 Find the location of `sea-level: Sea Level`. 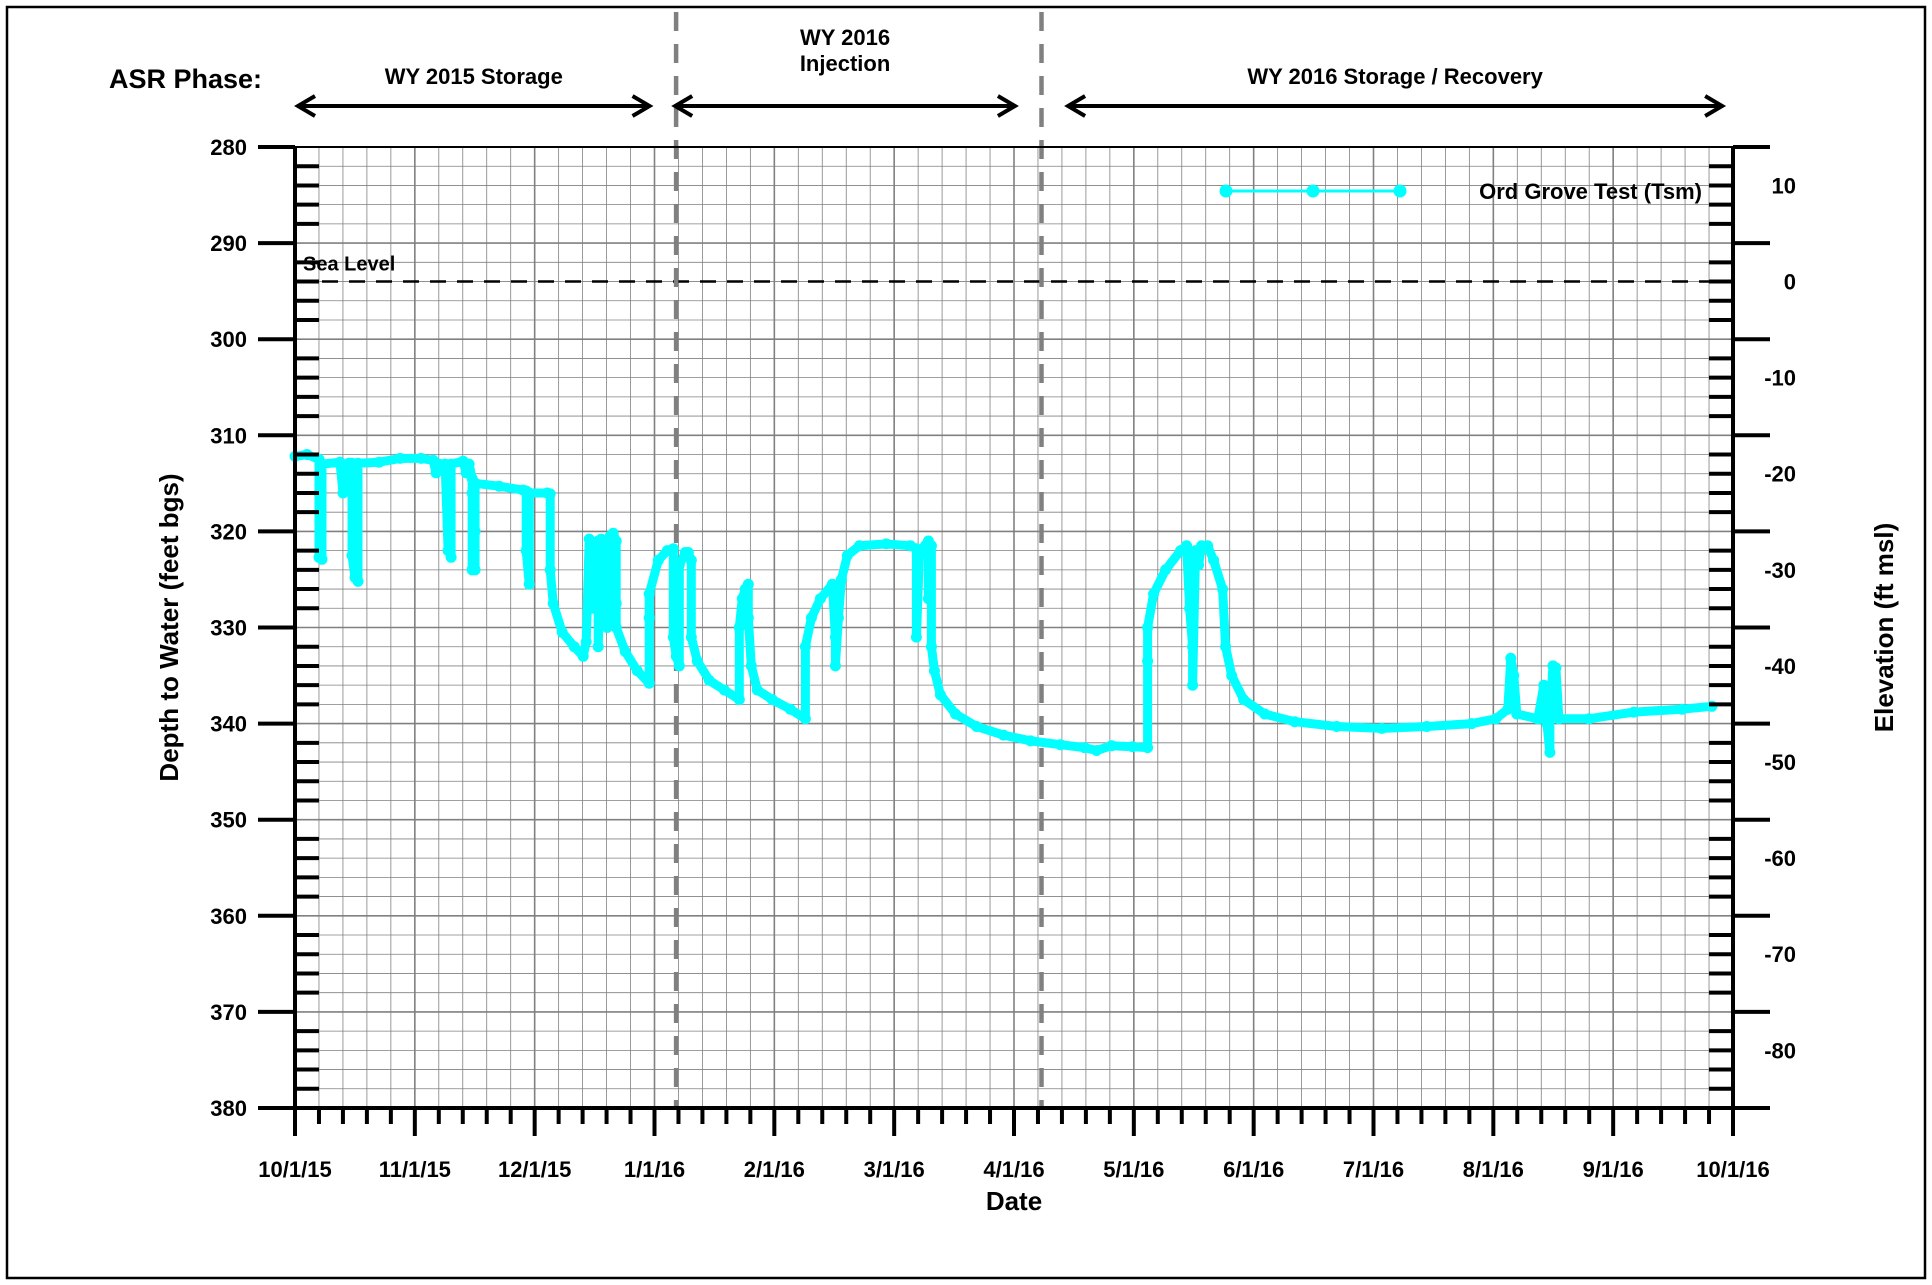

sea-level: Sea Level is located at coordinates (1014, 268).